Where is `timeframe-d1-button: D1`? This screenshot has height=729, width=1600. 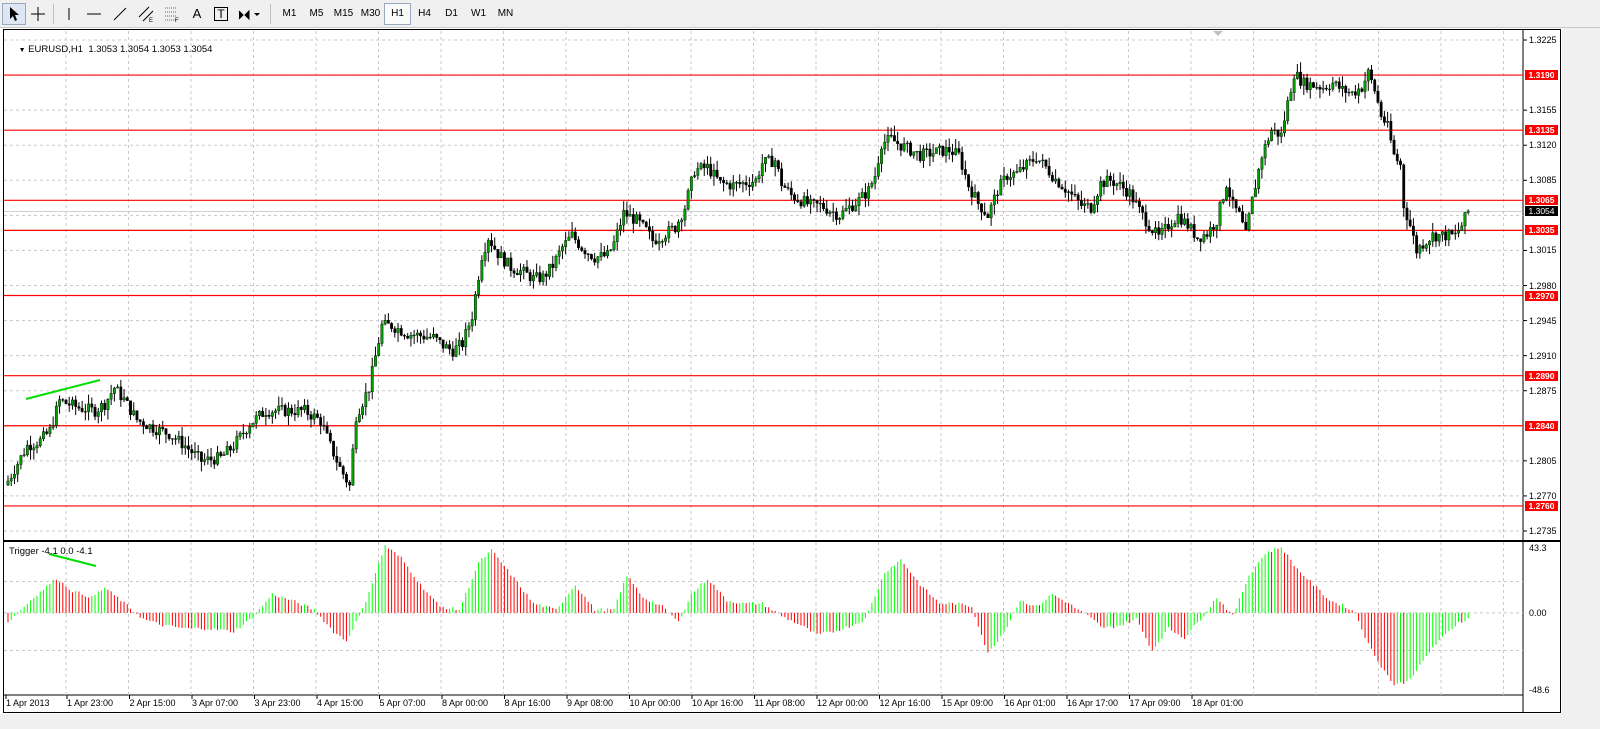
timeframe-d1-button: D1 is located at coordinates (451, 13).